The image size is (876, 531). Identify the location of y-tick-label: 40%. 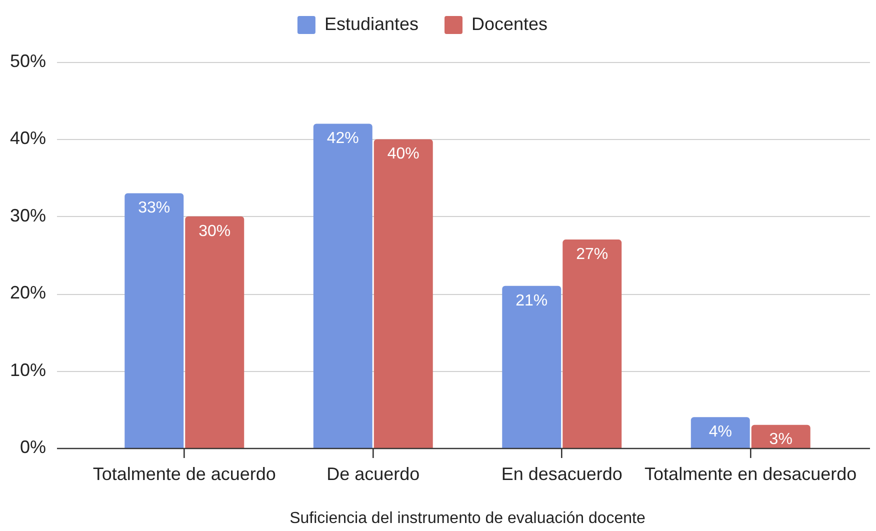
(28, 138).